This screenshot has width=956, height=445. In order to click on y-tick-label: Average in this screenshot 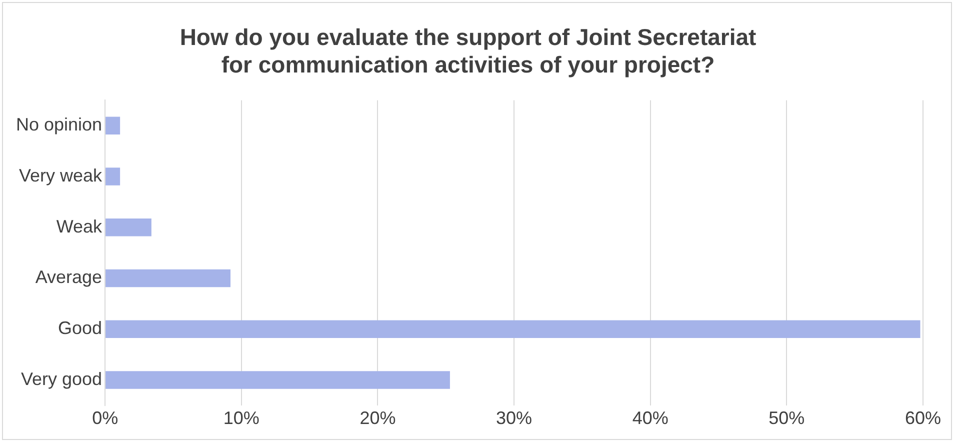, I will do `click(68, 277)`.